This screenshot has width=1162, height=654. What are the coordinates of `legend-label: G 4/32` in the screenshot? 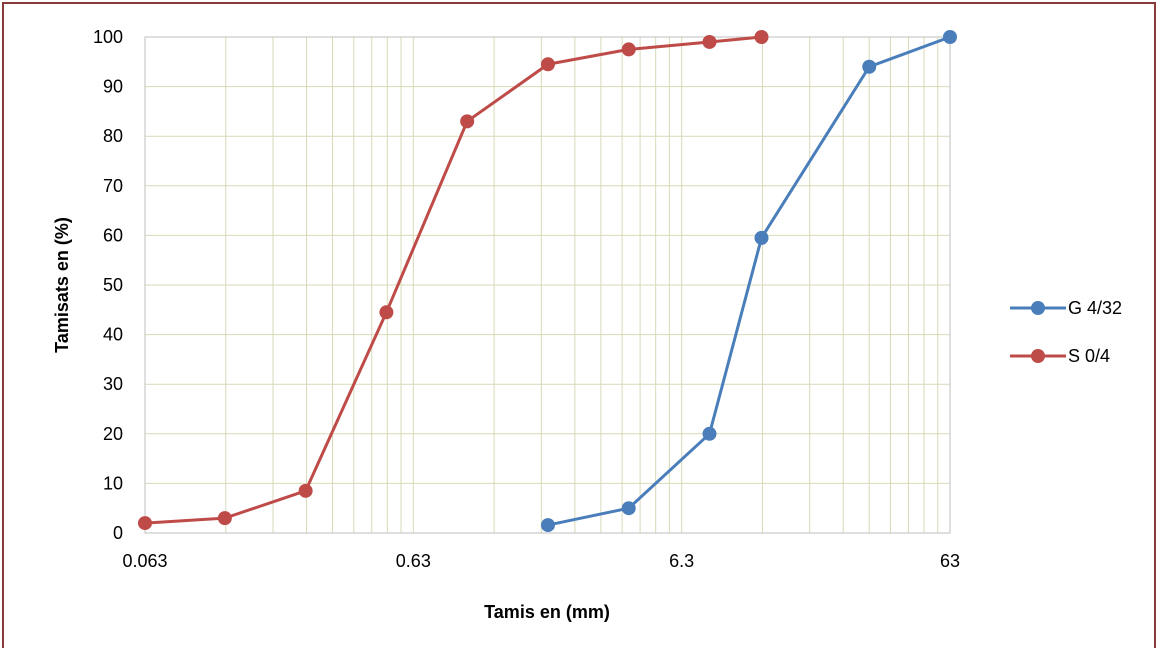 It's located at (1095, 308).